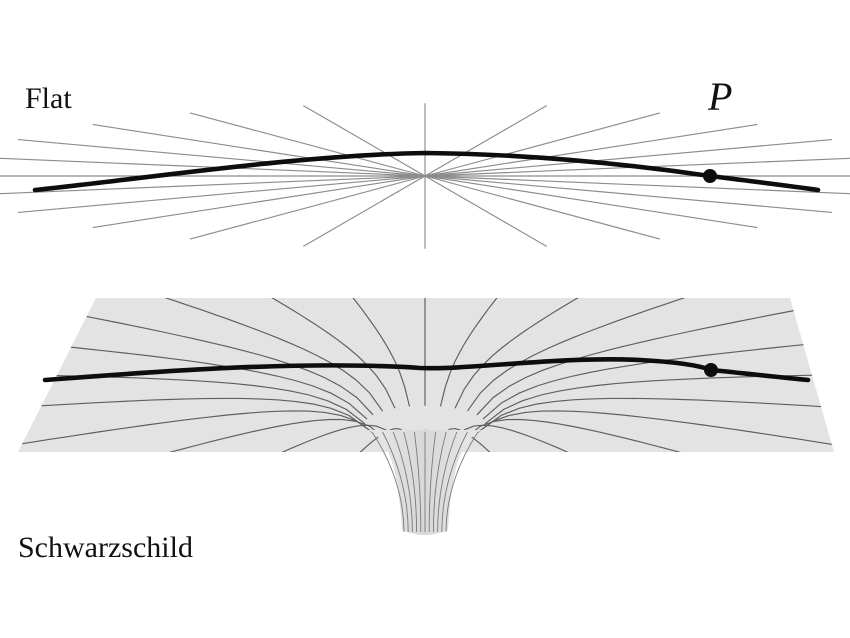 The width and height of the screenshot is (850, 638). I want to click on flat-point-p-marker, so click(710, 176).